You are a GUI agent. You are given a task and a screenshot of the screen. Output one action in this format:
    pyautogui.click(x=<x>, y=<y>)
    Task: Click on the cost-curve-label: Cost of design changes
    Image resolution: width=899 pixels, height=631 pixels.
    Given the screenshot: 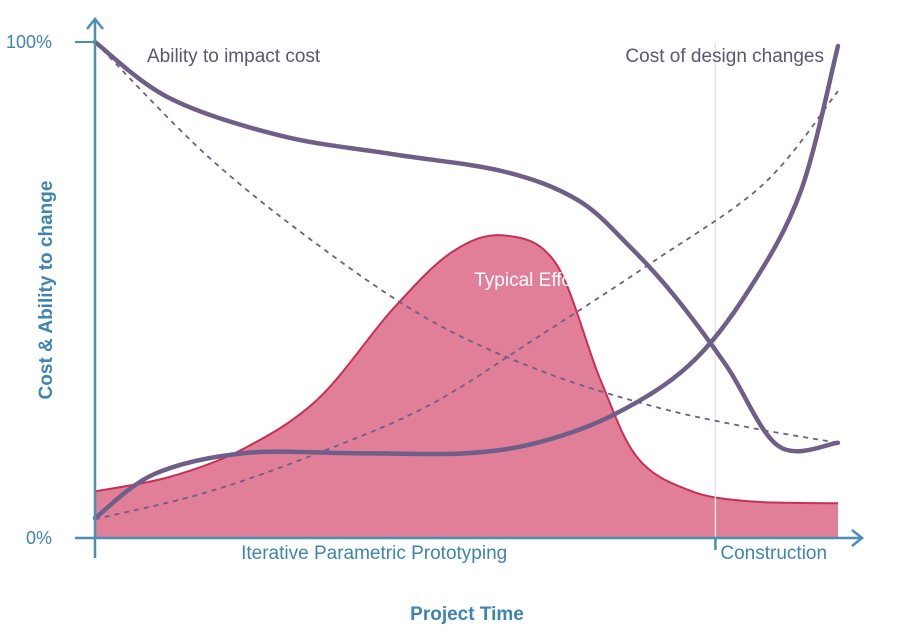 What is the action you would take?
    pyautogui.click(x=724, y=56)
    